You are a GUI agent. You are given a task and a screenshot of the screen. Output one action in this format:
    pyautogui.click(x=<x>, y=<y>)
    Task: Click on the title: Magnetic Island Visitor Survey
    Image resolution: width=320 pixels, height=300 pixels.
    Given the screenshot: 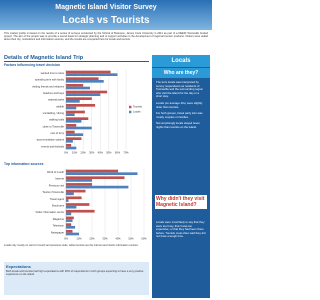 What is the action you would take?
    pyautogui.click(x=106, y=7)
    